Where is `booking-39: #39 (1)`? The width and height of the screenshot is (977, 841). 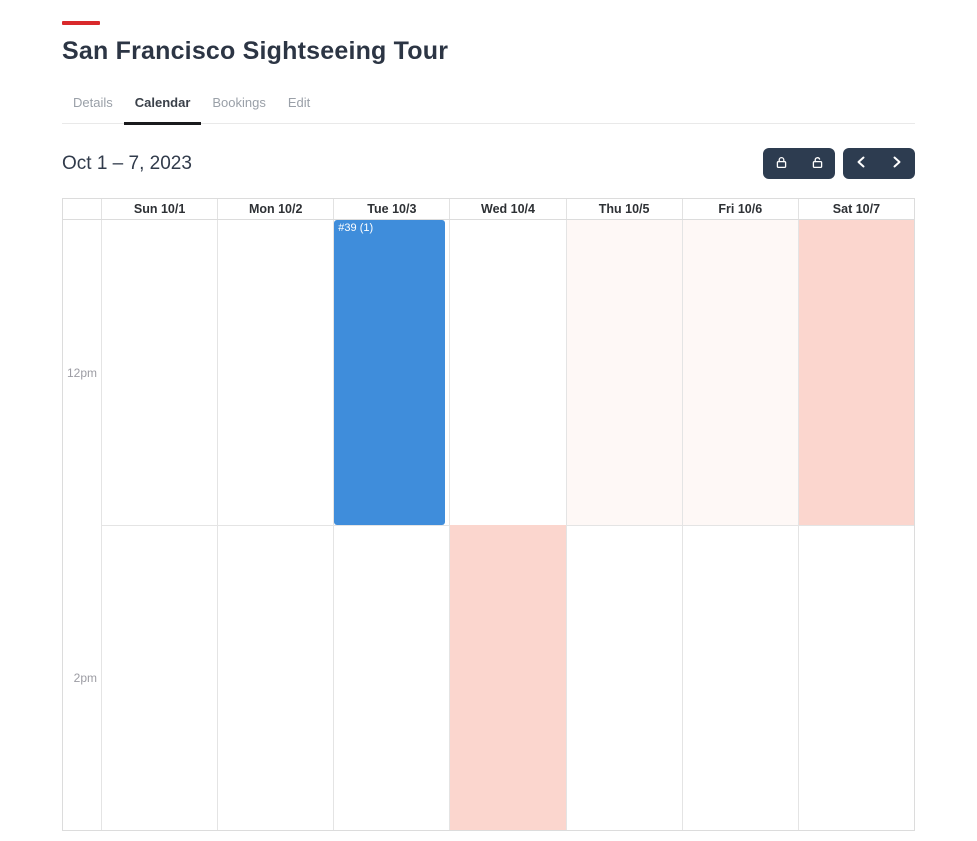 booking-39: #39 (1) is located at coordinates (390, 372).